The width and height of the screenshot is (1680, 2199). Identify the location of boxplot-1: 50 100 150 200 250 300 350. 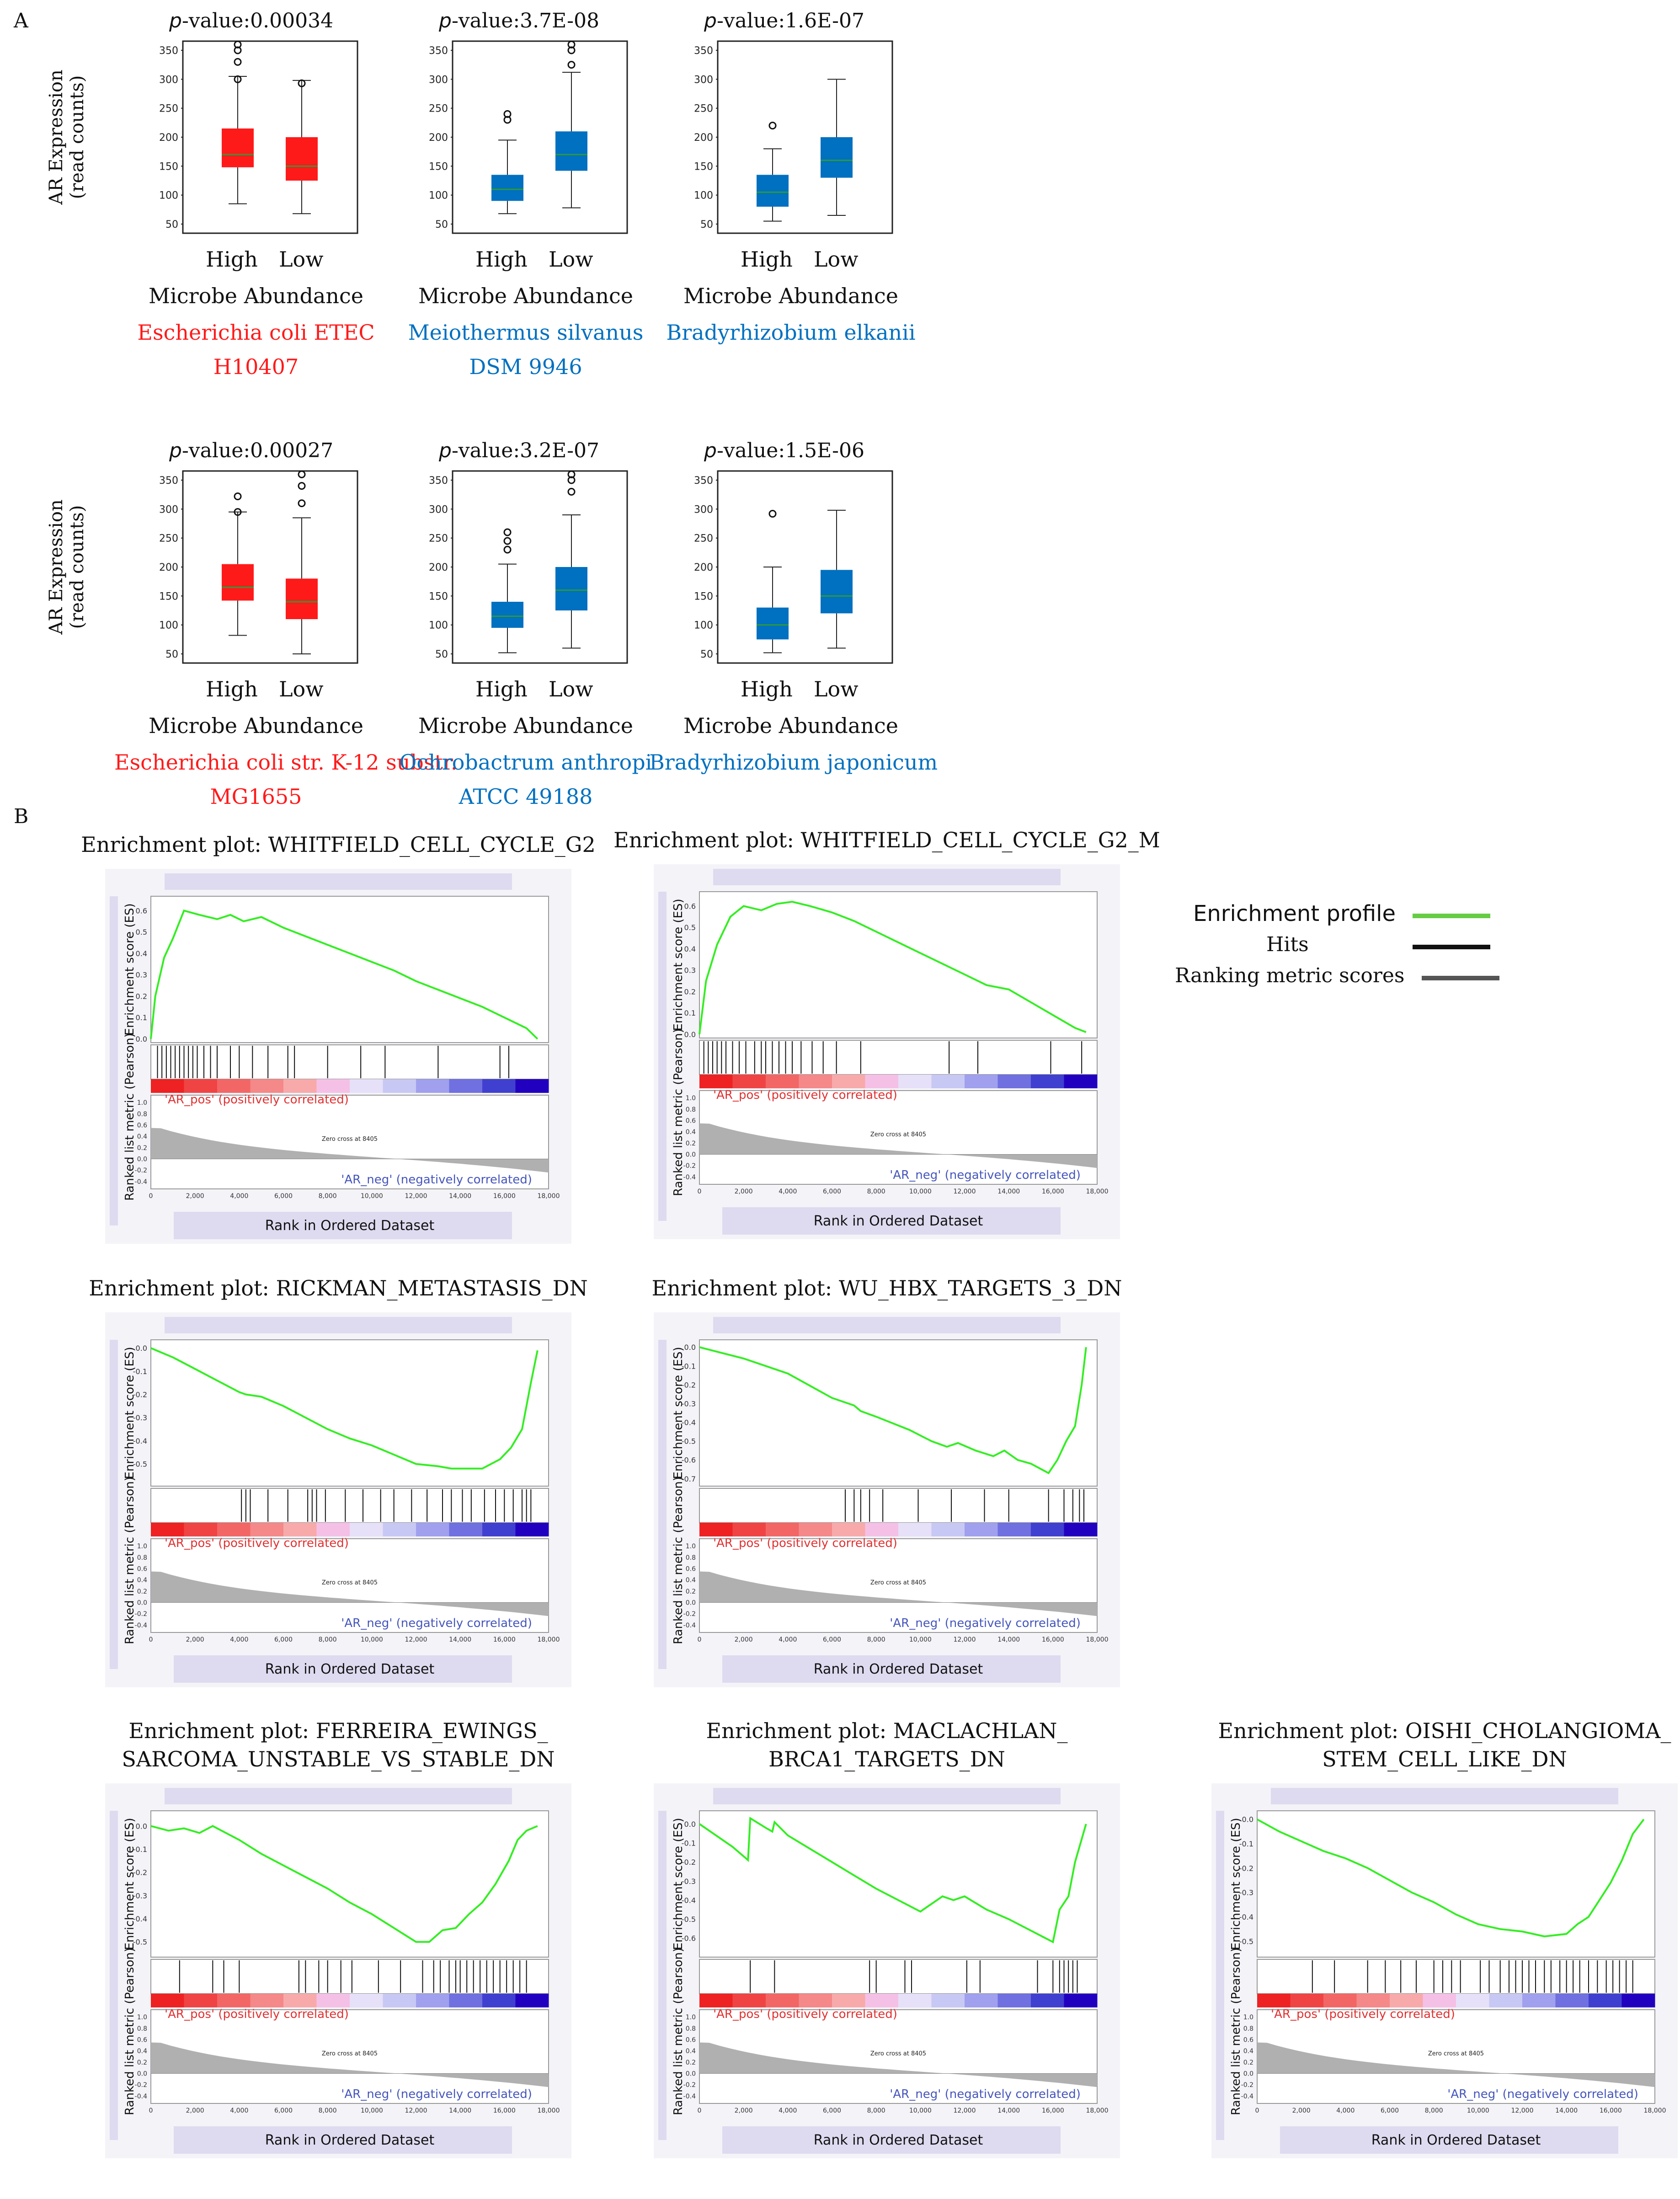
(258, 137).